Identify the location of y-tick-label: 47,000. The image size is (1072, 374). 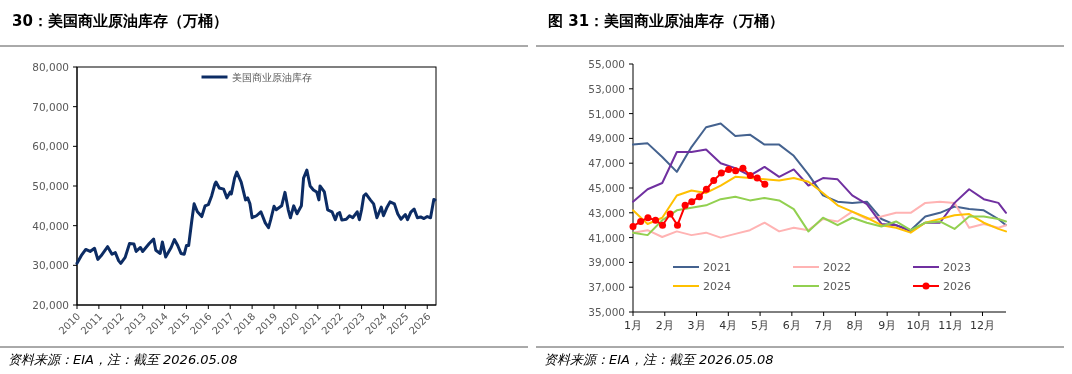
(606, 163).